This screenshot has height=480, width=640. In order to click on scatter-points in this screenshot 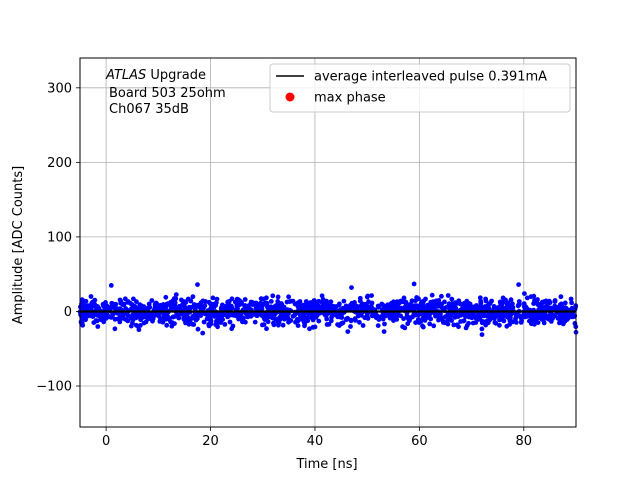, I will do `click(328, 309)`.